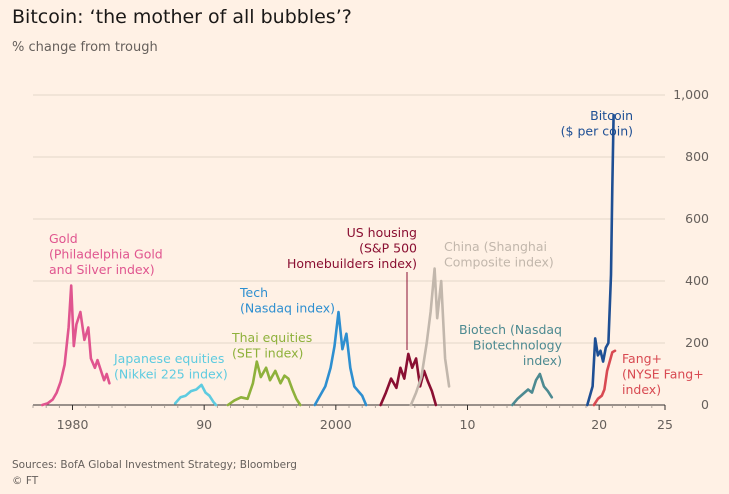 This screenshot has height=494, width=729. I want to click on chart-title: Bitcoin: ‘the mother of all bubbles’?, so click(182, 17).